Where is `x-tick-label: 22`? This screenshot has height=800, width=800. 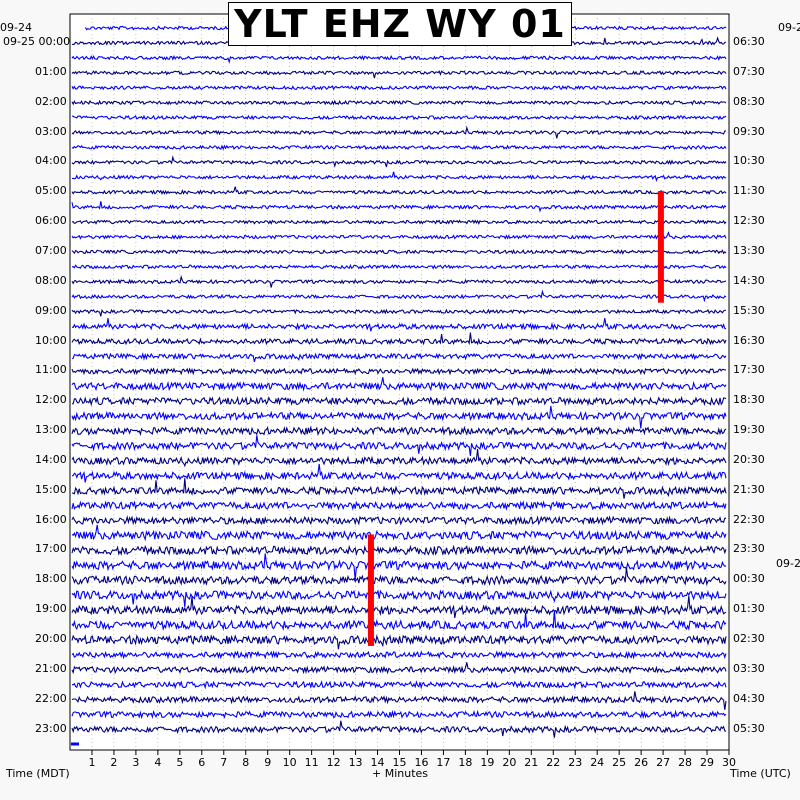
x-tick-label: 22 is located at coordinates (553, 762).